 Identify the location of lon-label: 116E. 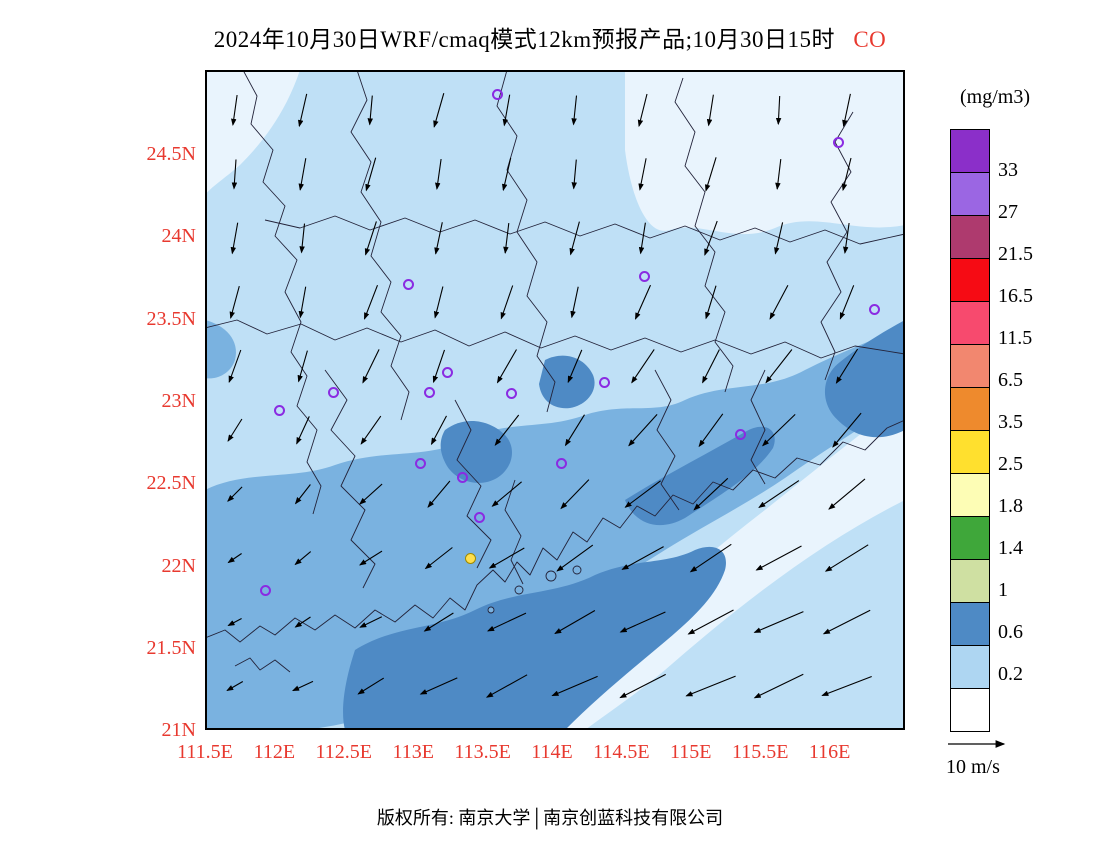
(829, 752).